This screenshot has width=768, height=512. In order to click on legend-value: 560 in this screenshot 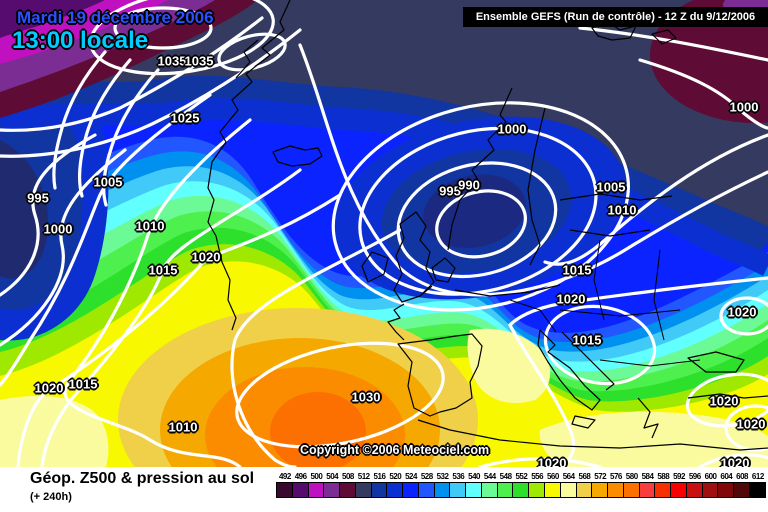, I will do `click(552, 476)`.